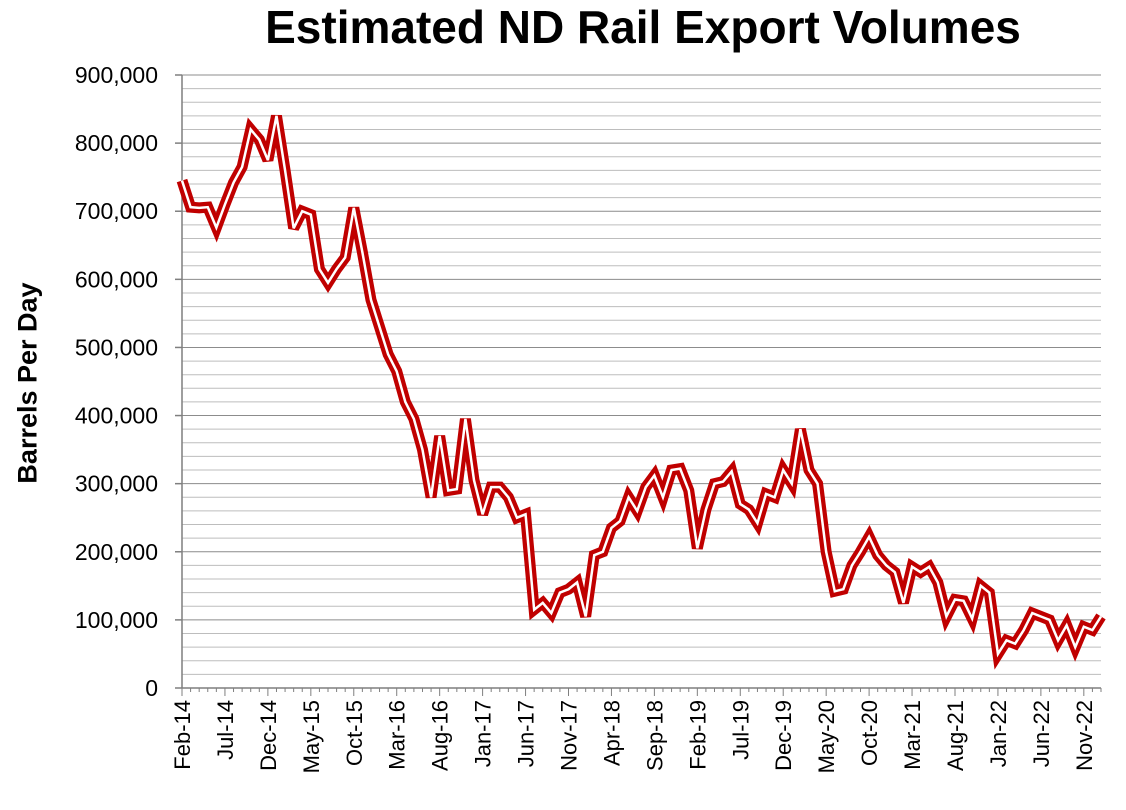 The height and width of the screenshot is (810, 1126). I want to click on x-tick-label: Apr-18, so click(611, 733).